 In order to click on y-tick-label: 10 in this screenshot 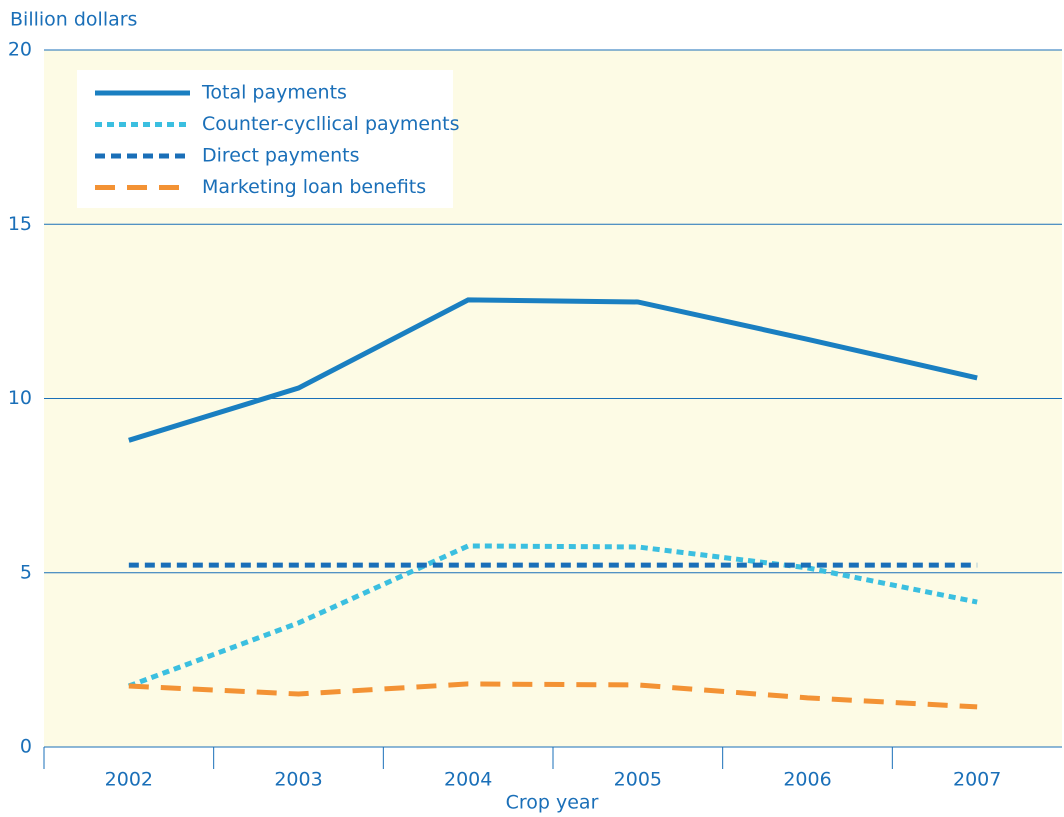, I will do `click(20, 398)`.